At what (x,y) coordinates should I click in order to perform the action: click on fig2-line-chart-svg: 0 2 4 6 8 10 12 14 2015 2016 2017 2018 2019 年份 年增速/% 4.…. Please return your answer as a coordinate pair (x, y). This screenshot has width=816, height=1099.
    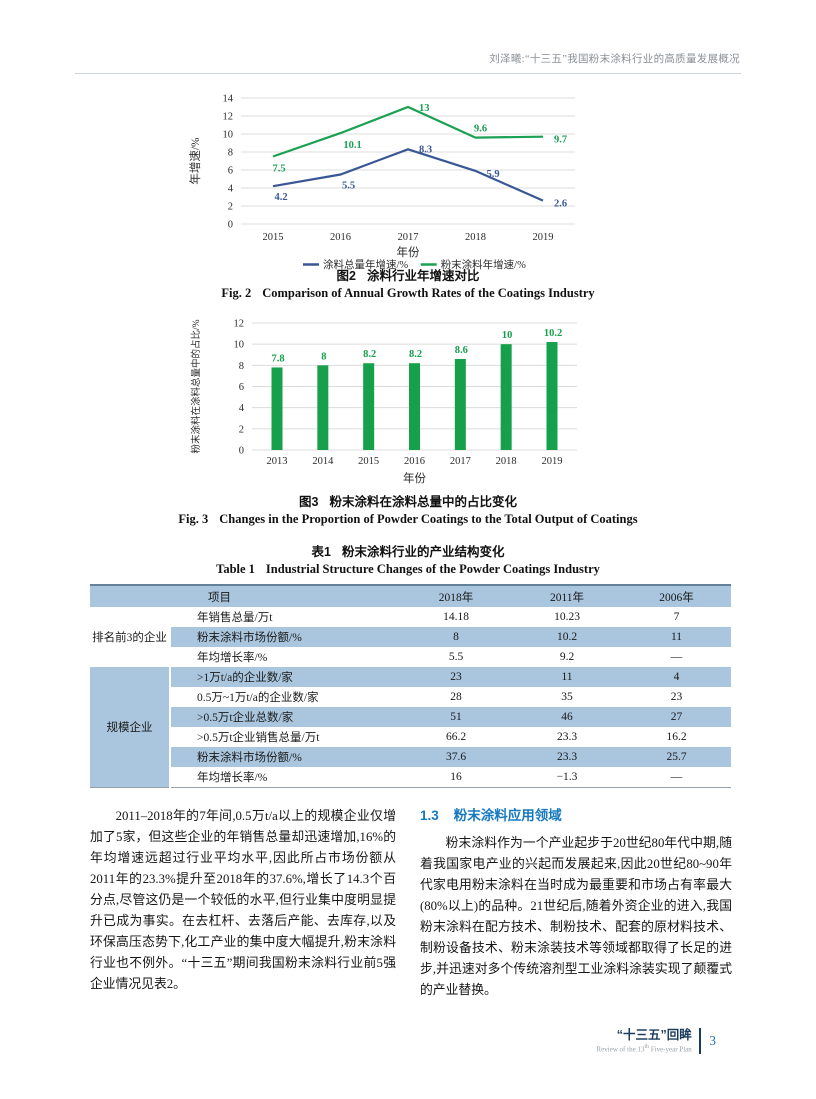
    Looking at the image, I should click on (381, 182).